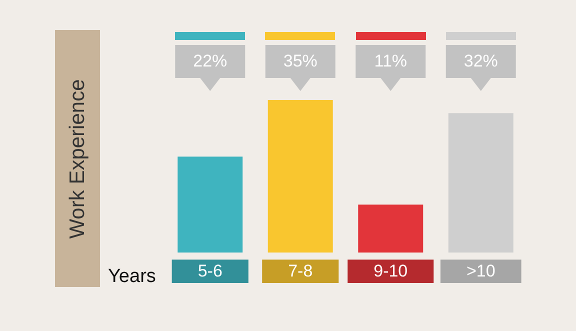  What do you see at coordinates (210, 270) in the screenshot?
I see `x-tick-label: 5-6` at bounding box center [210, 270].